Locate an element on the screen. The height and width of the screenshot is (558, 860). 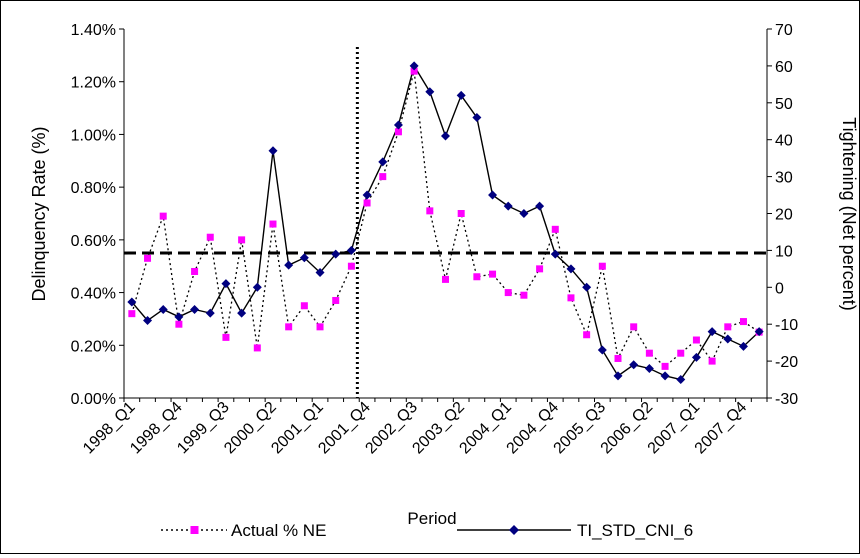
y-left-tick-label: 1.40% is located at coordinates (93, 30).